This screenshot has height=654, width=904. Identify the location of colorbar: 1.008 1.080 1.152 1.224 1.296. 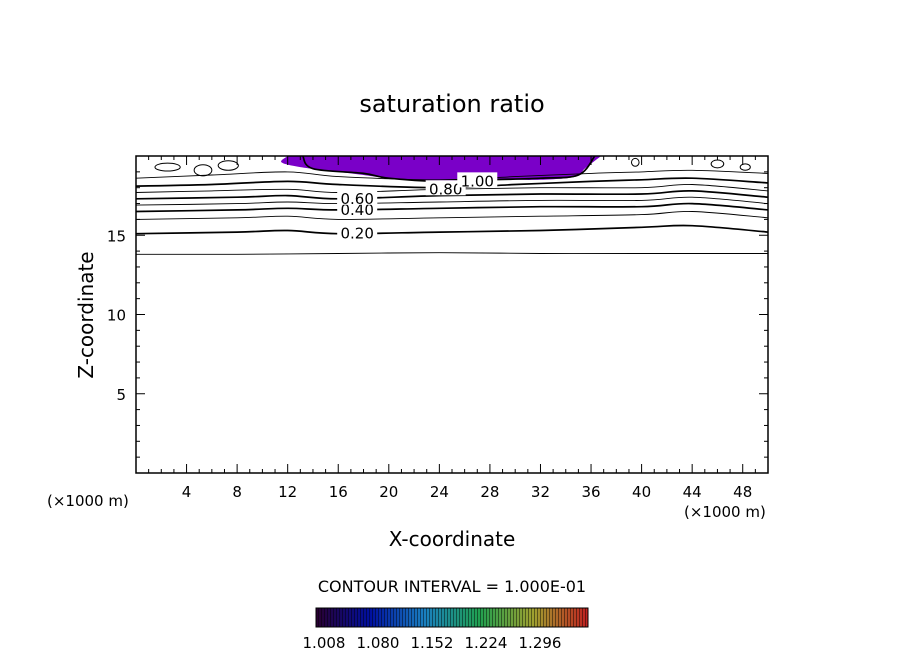
(446, 629).